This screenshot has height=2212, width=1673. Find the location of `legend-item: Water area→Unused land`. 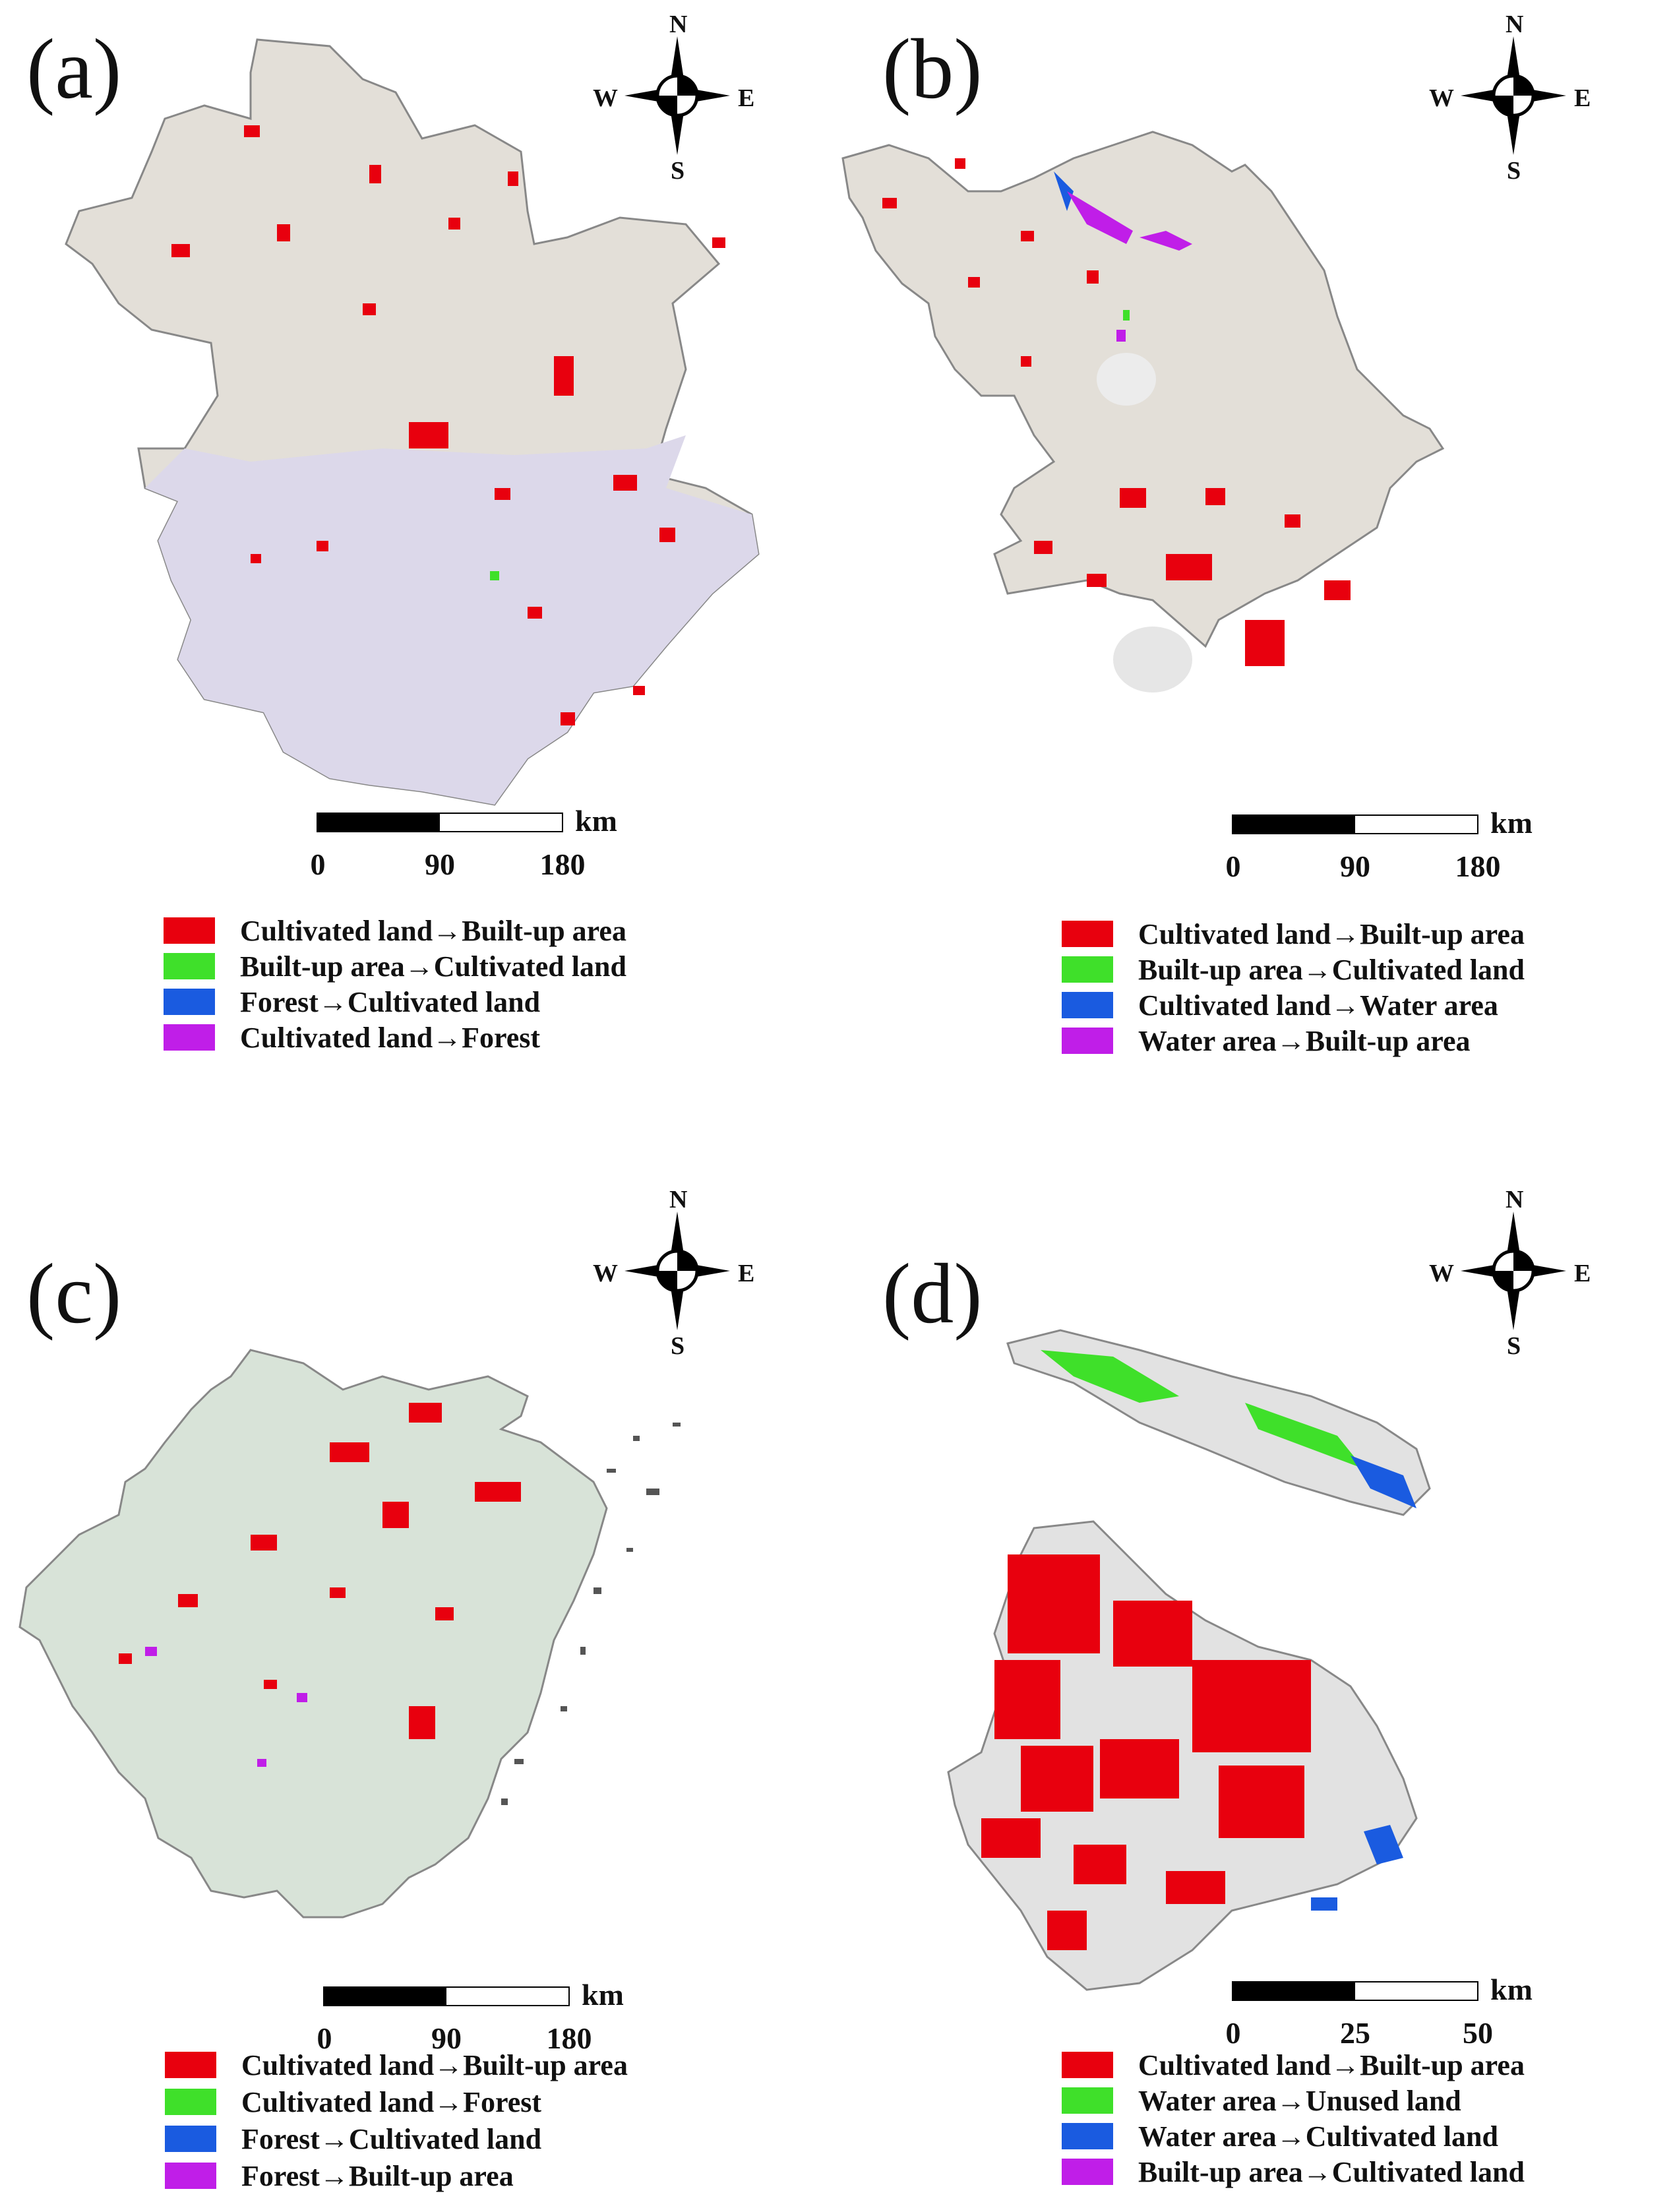

legend-item: Water area→Unused land is located at coordinates (1261, 2100).